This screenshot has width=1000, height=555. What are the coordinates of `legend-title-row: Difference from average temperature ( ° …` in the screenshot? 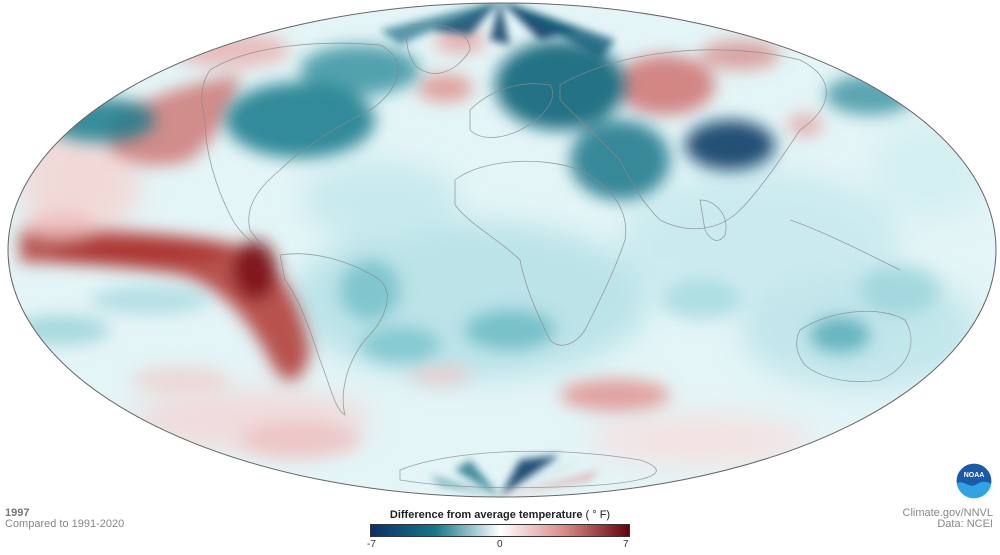 It's located at (500, 515).